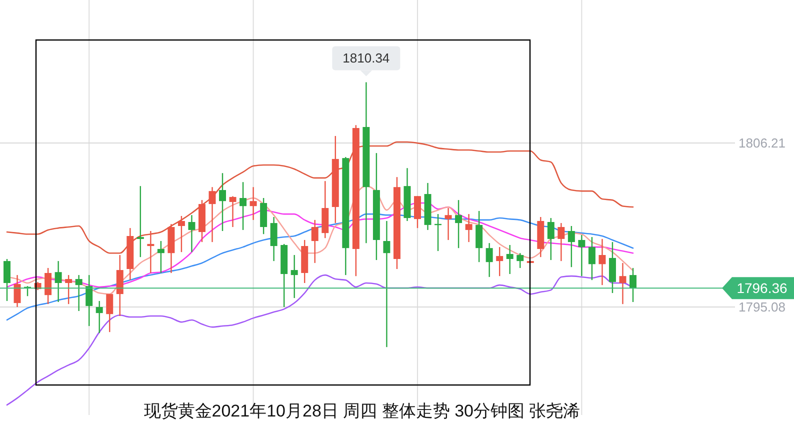 The width and height of the screenshot is (794, 437). I want to click on text: 现货黄金2021年10月28日 周四 整体走势 30分钟图 张尧浠, so click(362, 411).